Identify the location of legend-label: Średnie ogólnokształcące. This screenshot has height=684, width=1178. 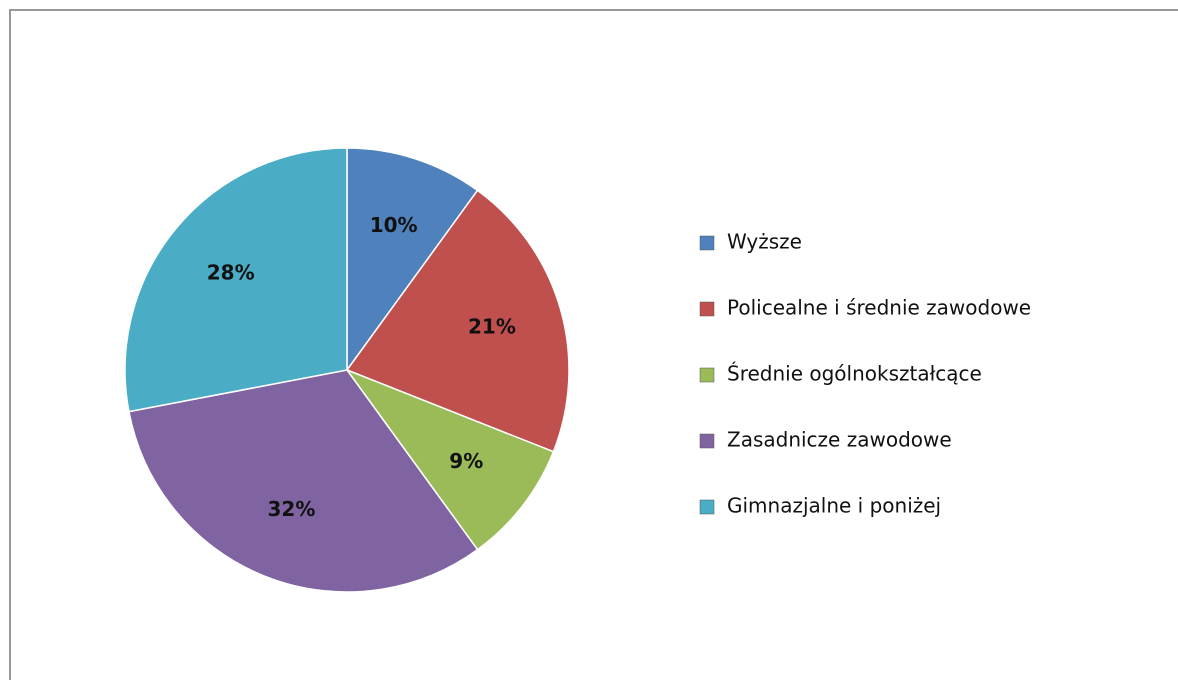
(854, 374).